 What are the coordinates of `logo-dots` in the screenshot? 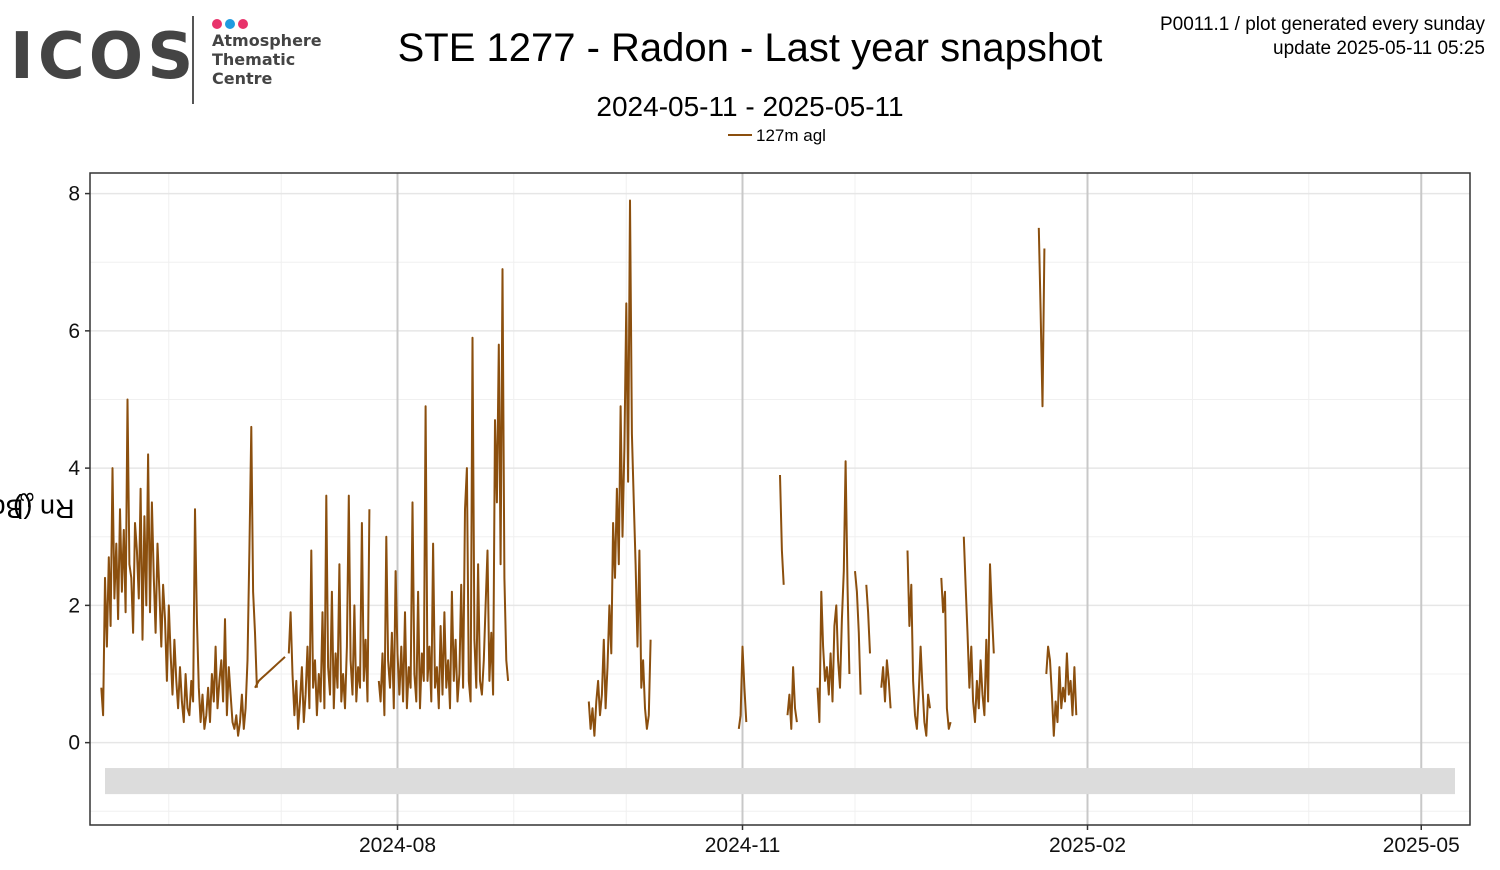 It's located at (231, 22).